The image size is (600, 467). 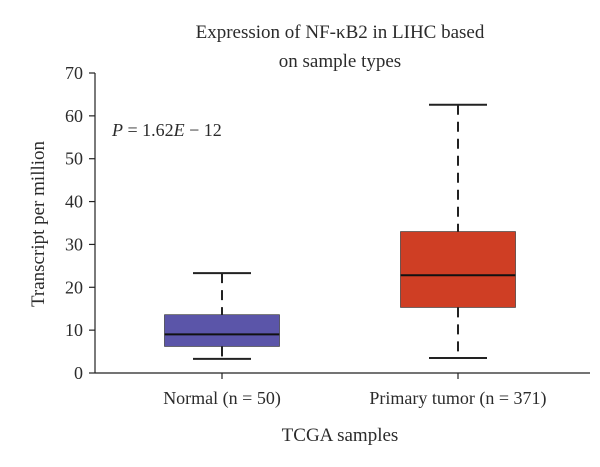 I want to click on chart-title-line1: Expression of NF-κB2 in LIHC based, so click(x=340, y=32).